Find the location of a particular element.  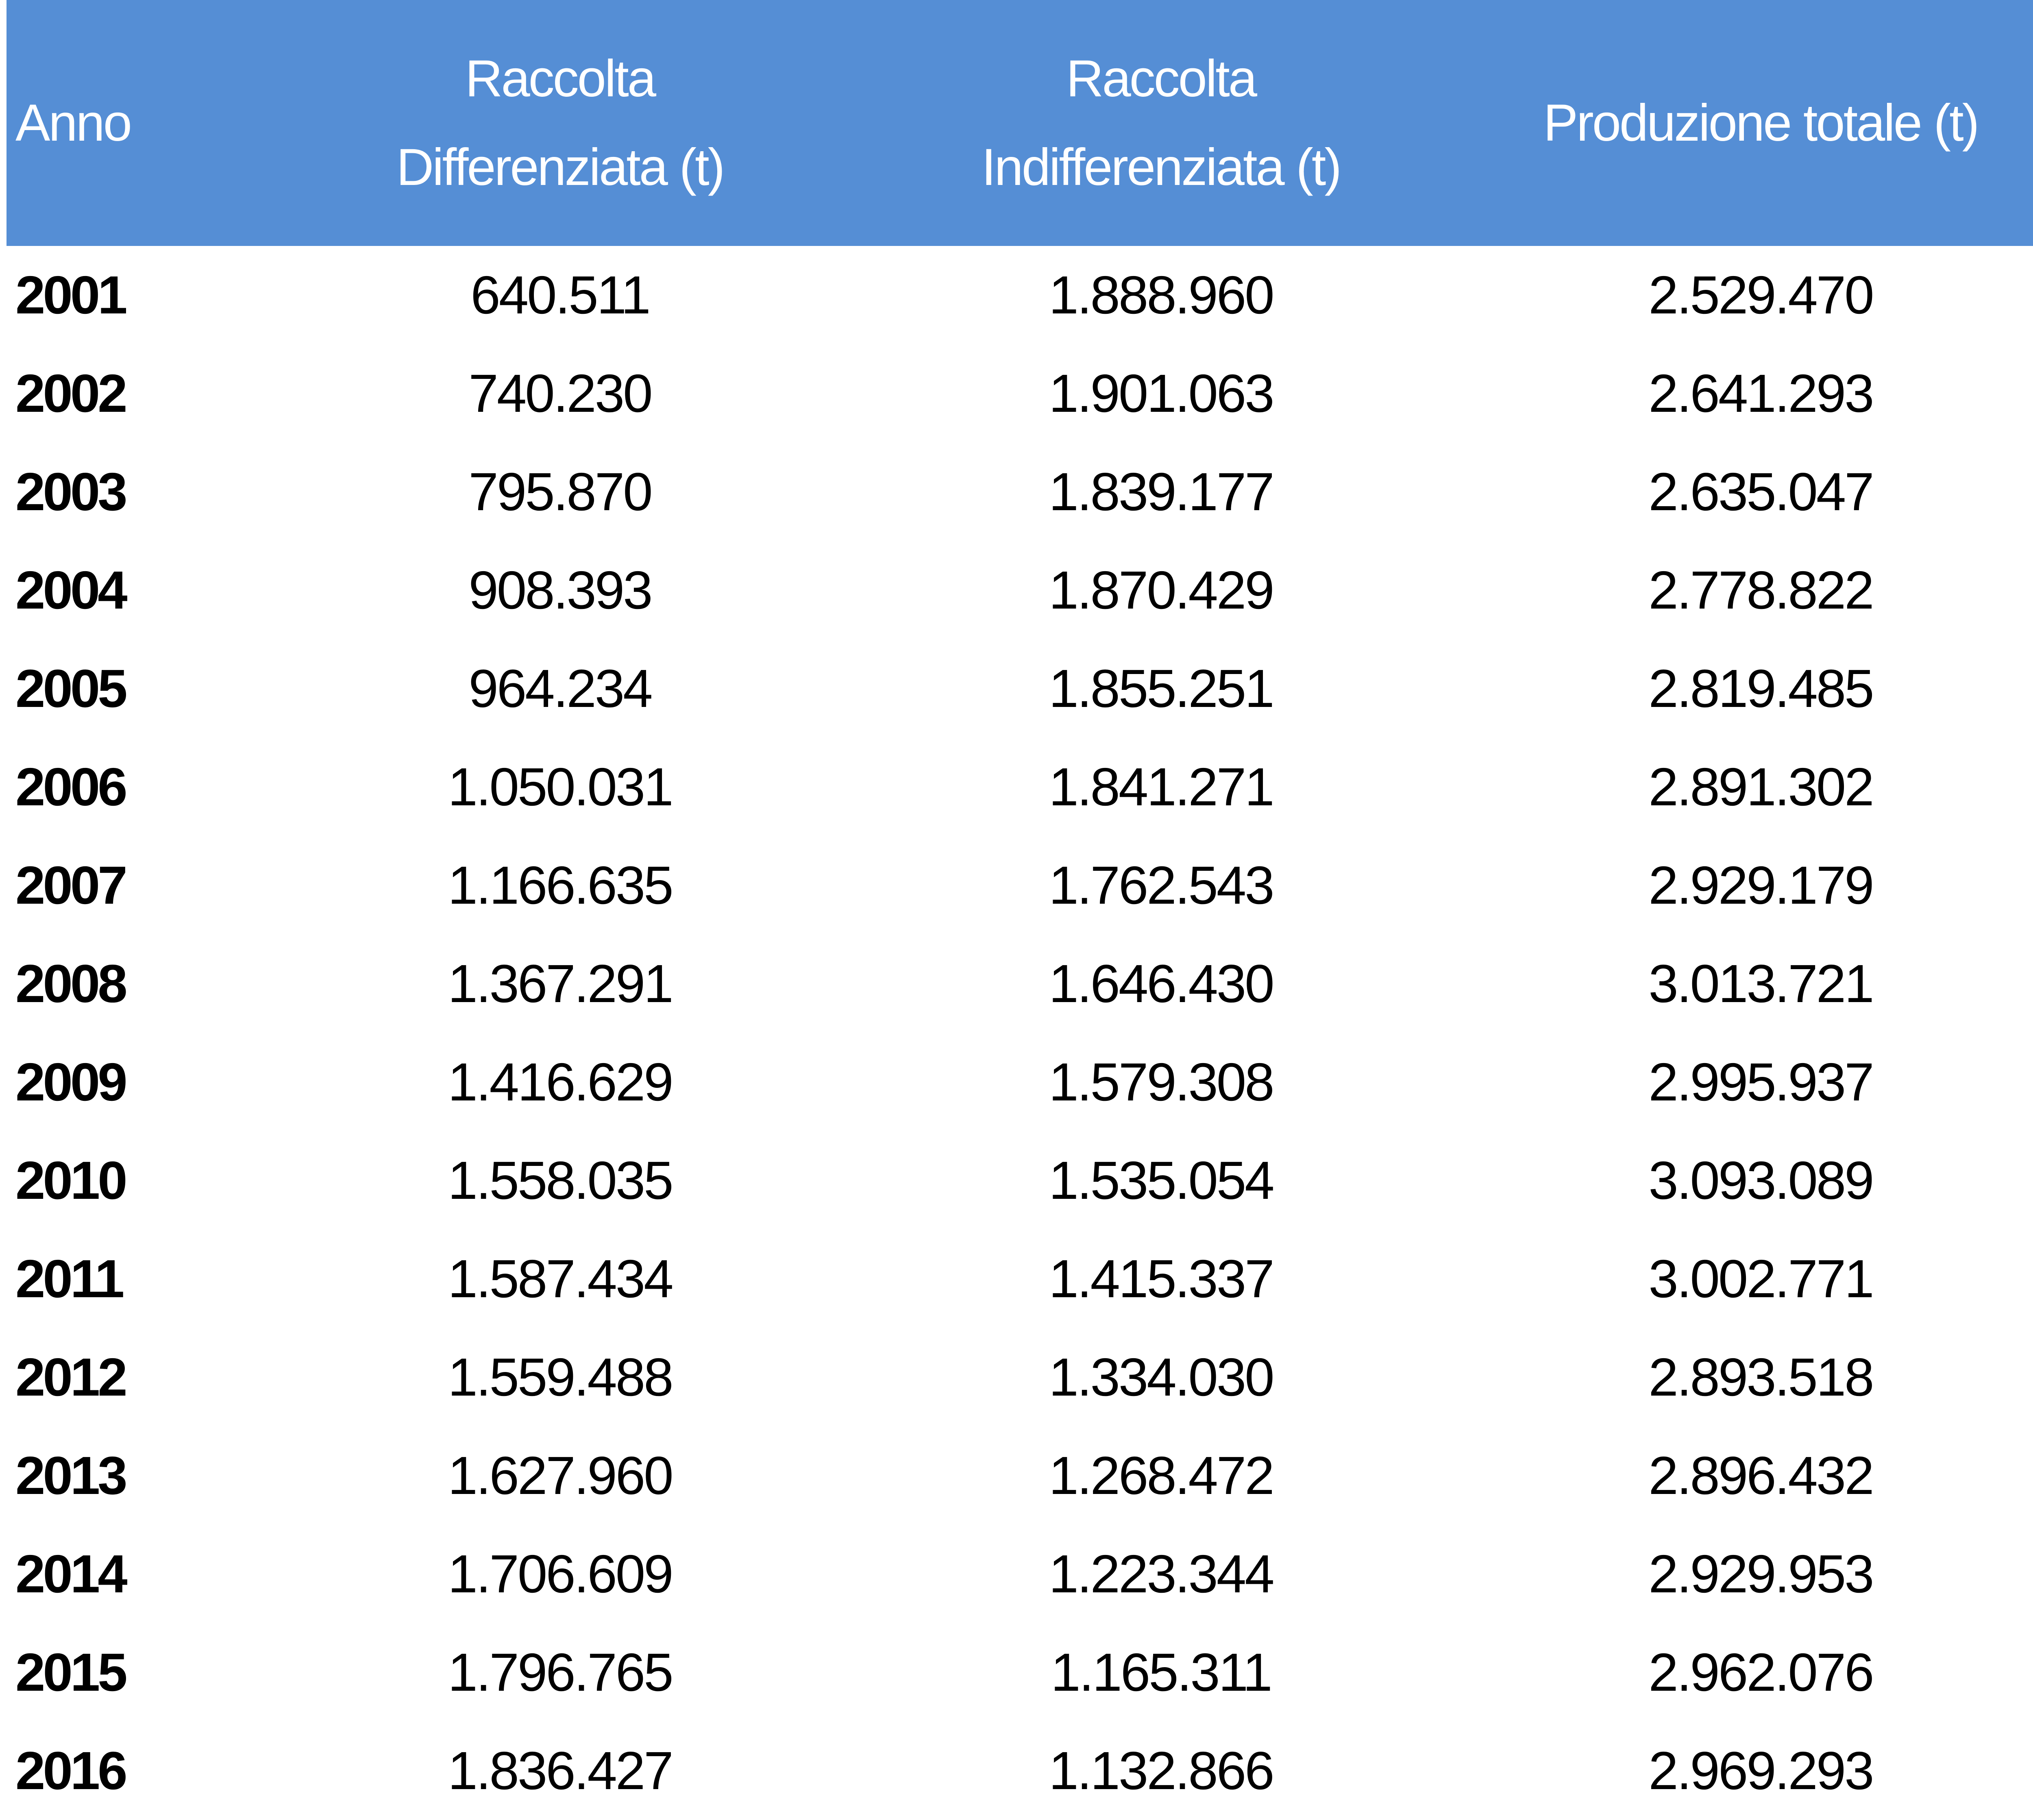

cell-anno: 2006 is located at coordinates (72, 787).